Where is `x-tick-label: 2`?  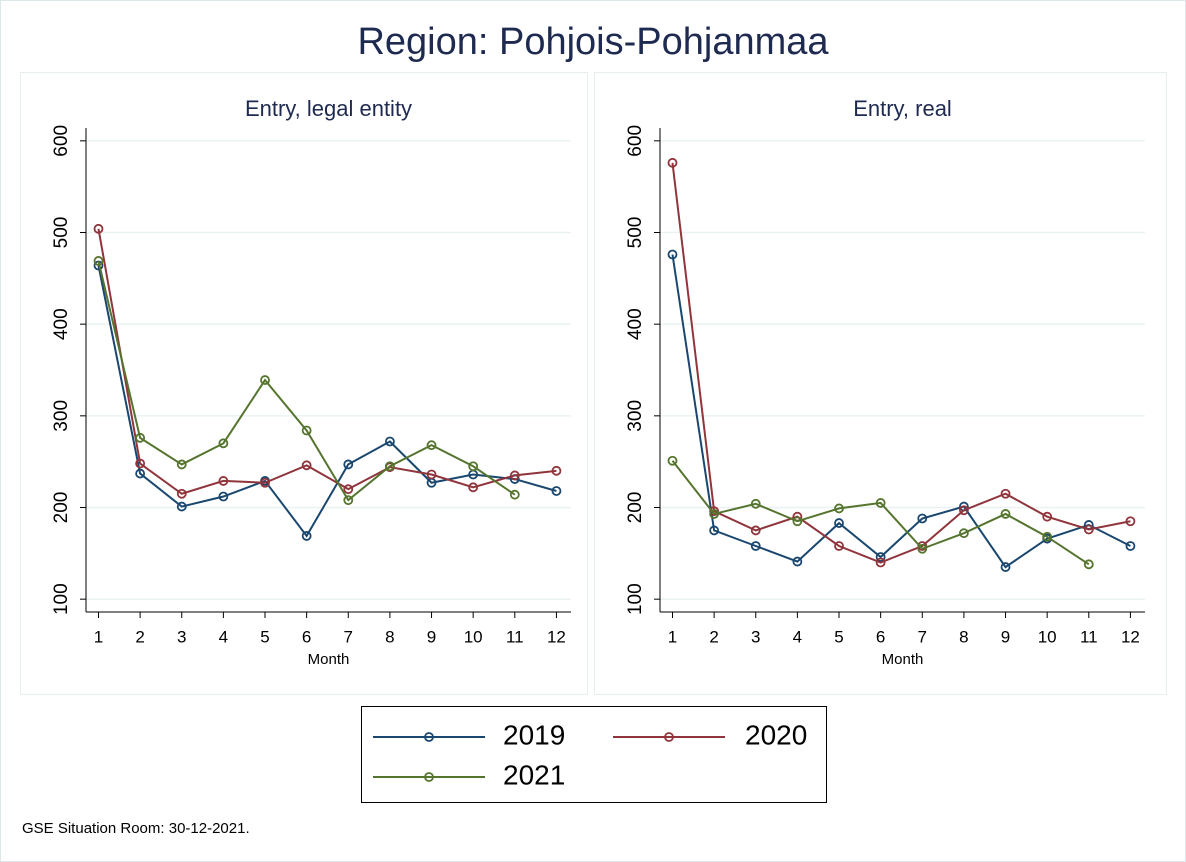
x-tick-label: 2 is located at coordinates (713, 636).